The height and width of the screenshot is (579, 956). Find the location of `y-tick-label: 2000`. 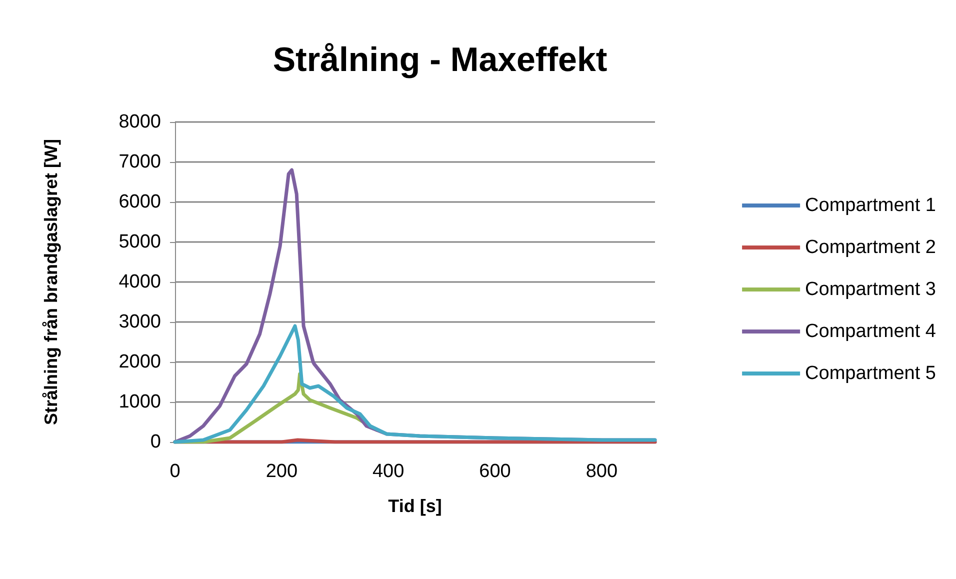

y-tick-label: 2000 is located at coordinates (139, 362).